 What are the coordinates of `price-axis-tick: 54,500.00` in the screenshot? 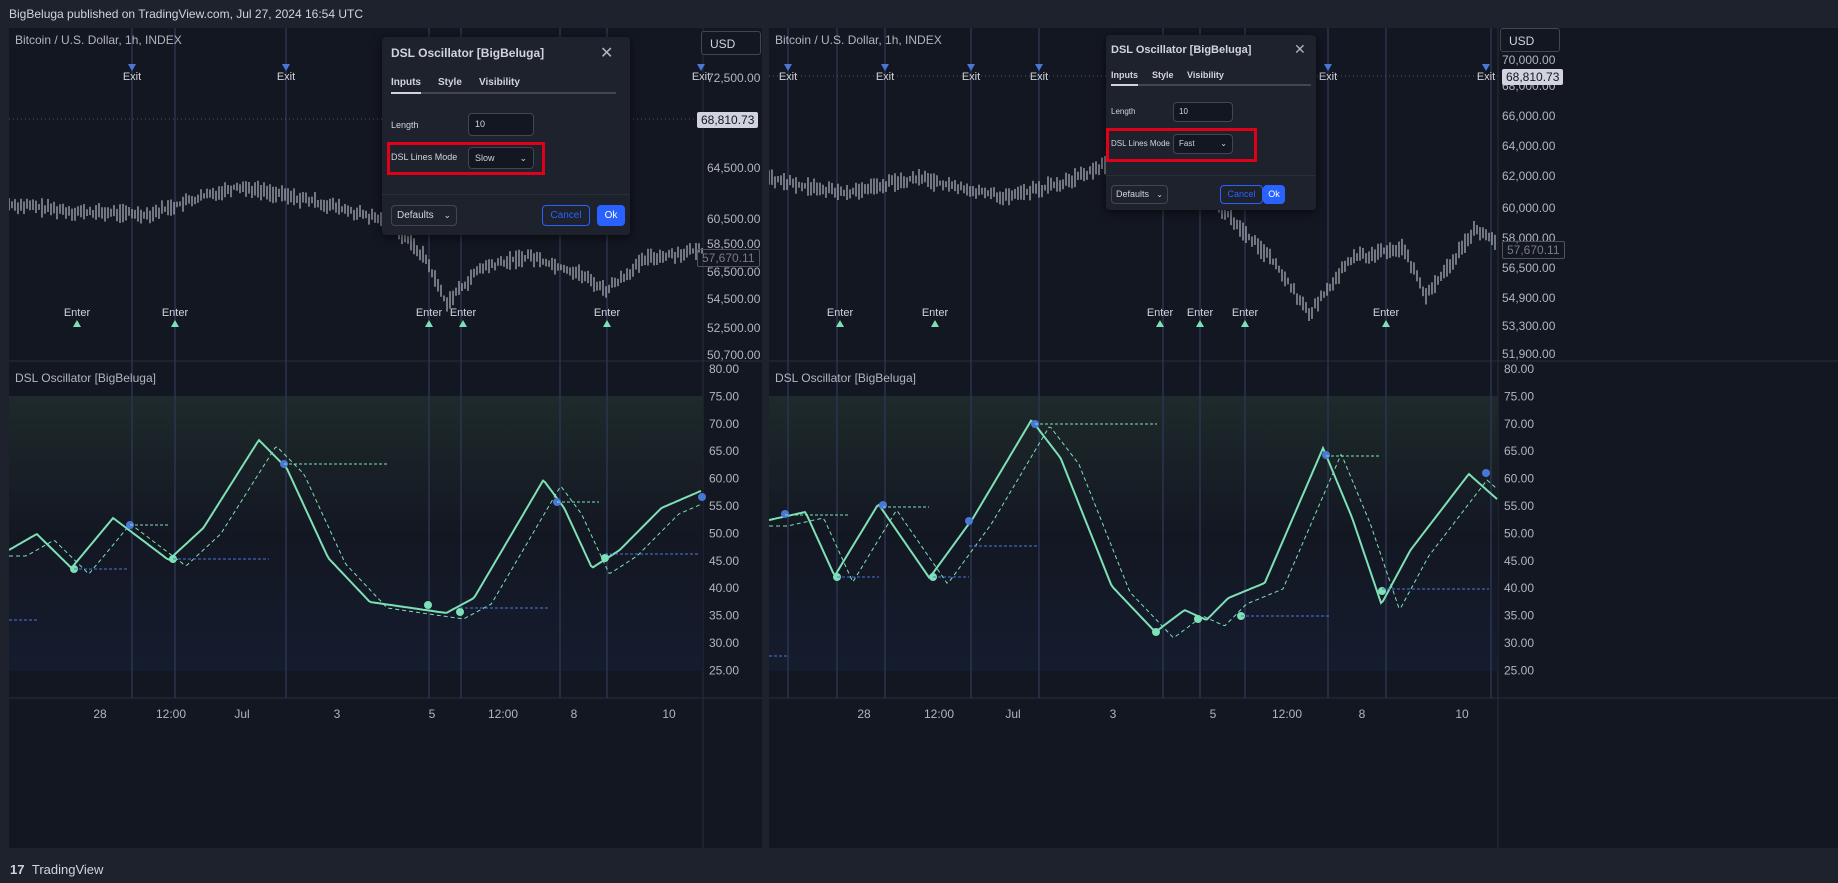 It's located at (734, 299).